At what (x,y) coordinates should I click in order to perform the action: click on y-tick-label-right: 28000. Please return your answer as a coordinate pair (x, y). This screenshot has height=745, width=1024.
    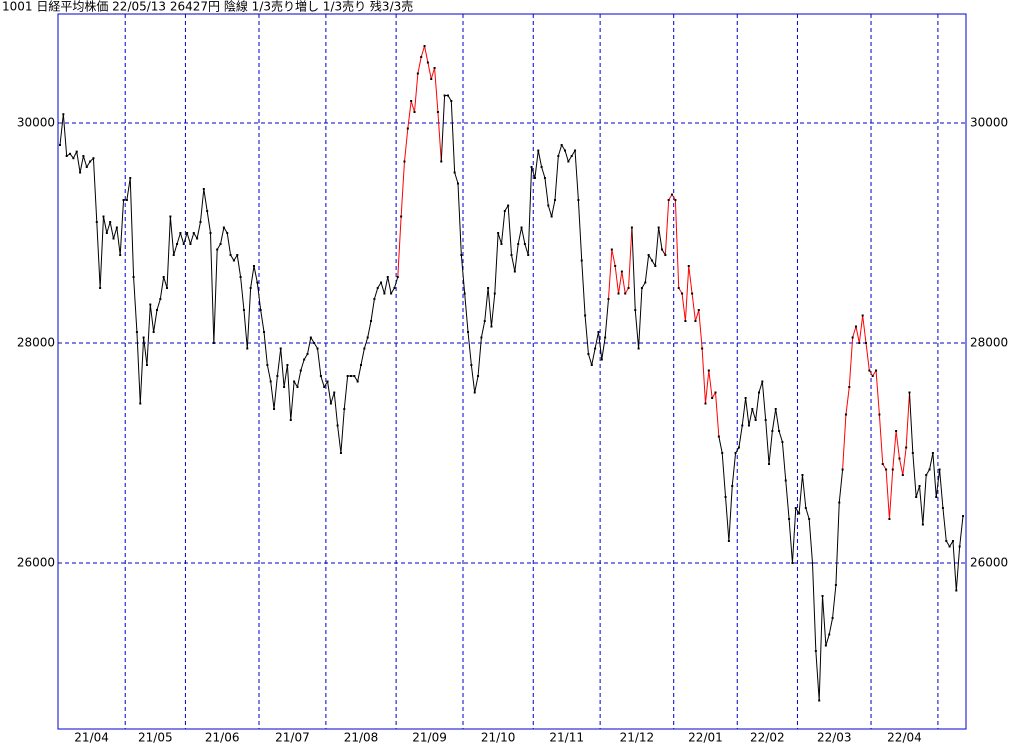
    Looking at the image, I should click on (989, 343).